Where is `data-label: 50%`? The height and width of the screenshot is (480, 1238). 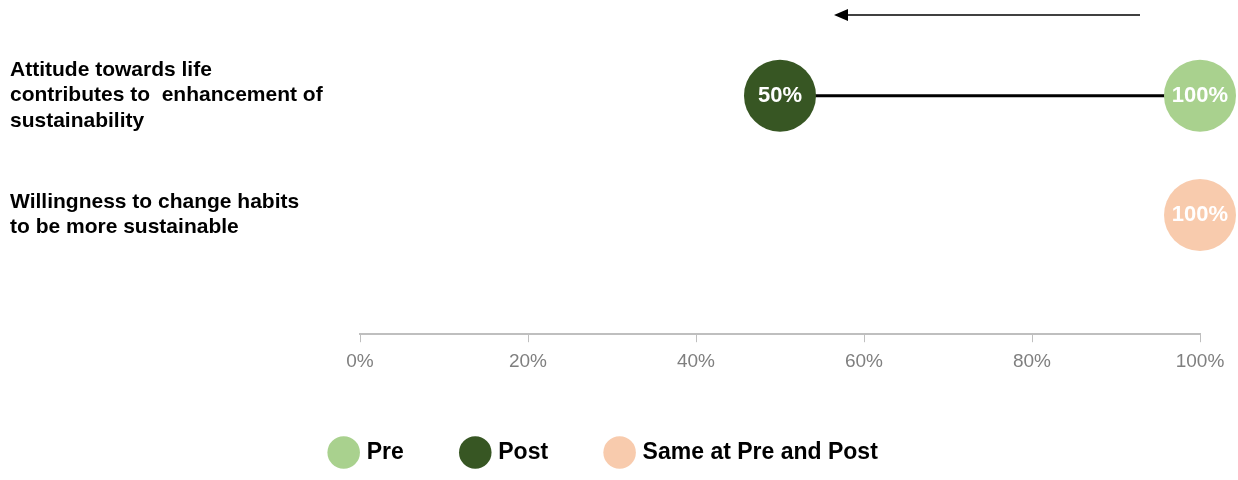 data-label: 50% is located at coordinates (780, 94).